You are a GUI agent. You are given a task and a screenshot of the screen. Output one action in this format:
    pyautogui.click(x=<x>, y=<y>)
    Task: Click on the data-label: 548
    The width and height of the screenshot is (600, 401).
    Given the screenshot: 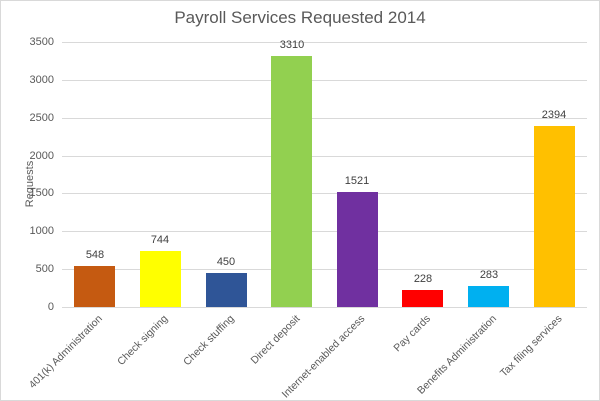 What is the action you would take?
    pyautogui.click(x=95, y=255)
    